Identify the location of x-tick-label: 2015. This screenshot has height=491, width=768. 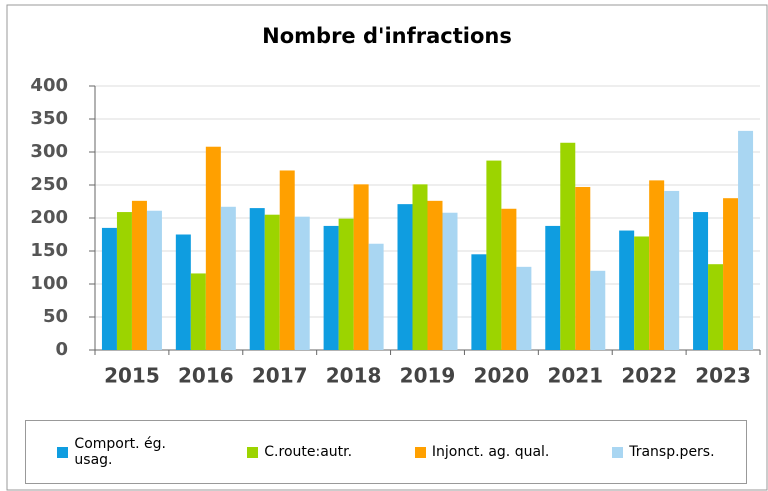
(132, 376).